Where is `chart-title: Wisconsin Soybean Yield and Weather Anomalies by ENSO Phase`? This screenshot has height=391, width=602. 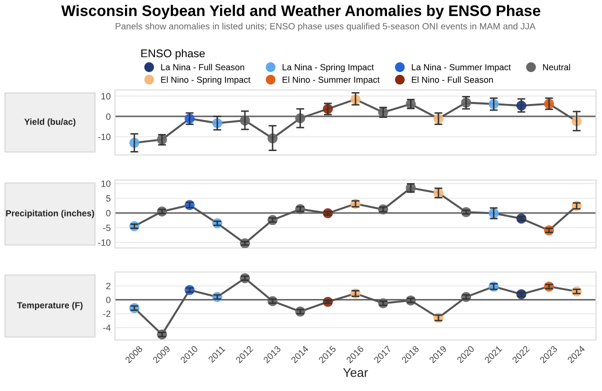 chart-title: Wisconsin Soybean Yield and Weather Anomalies by ENSO Phase is located at coordinates (300, 12).